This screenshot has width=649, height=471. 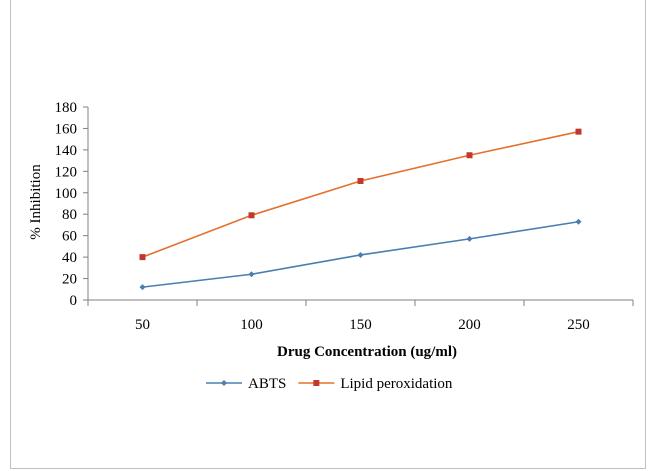 What do you see at coordinates (69, 237) in the screenshot?
I see `y-tick-label: 60` at bounding box center [69, 237].